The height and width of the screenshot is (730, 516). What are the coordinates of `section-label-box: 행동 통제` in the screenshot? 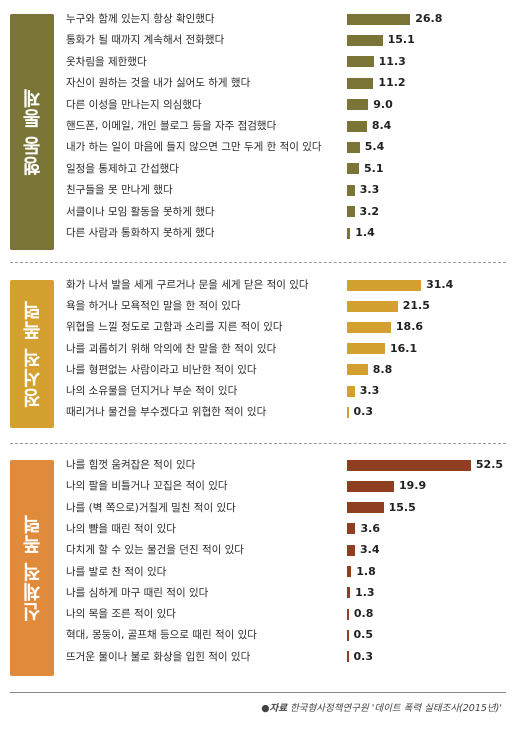 It's located at (32, 132).